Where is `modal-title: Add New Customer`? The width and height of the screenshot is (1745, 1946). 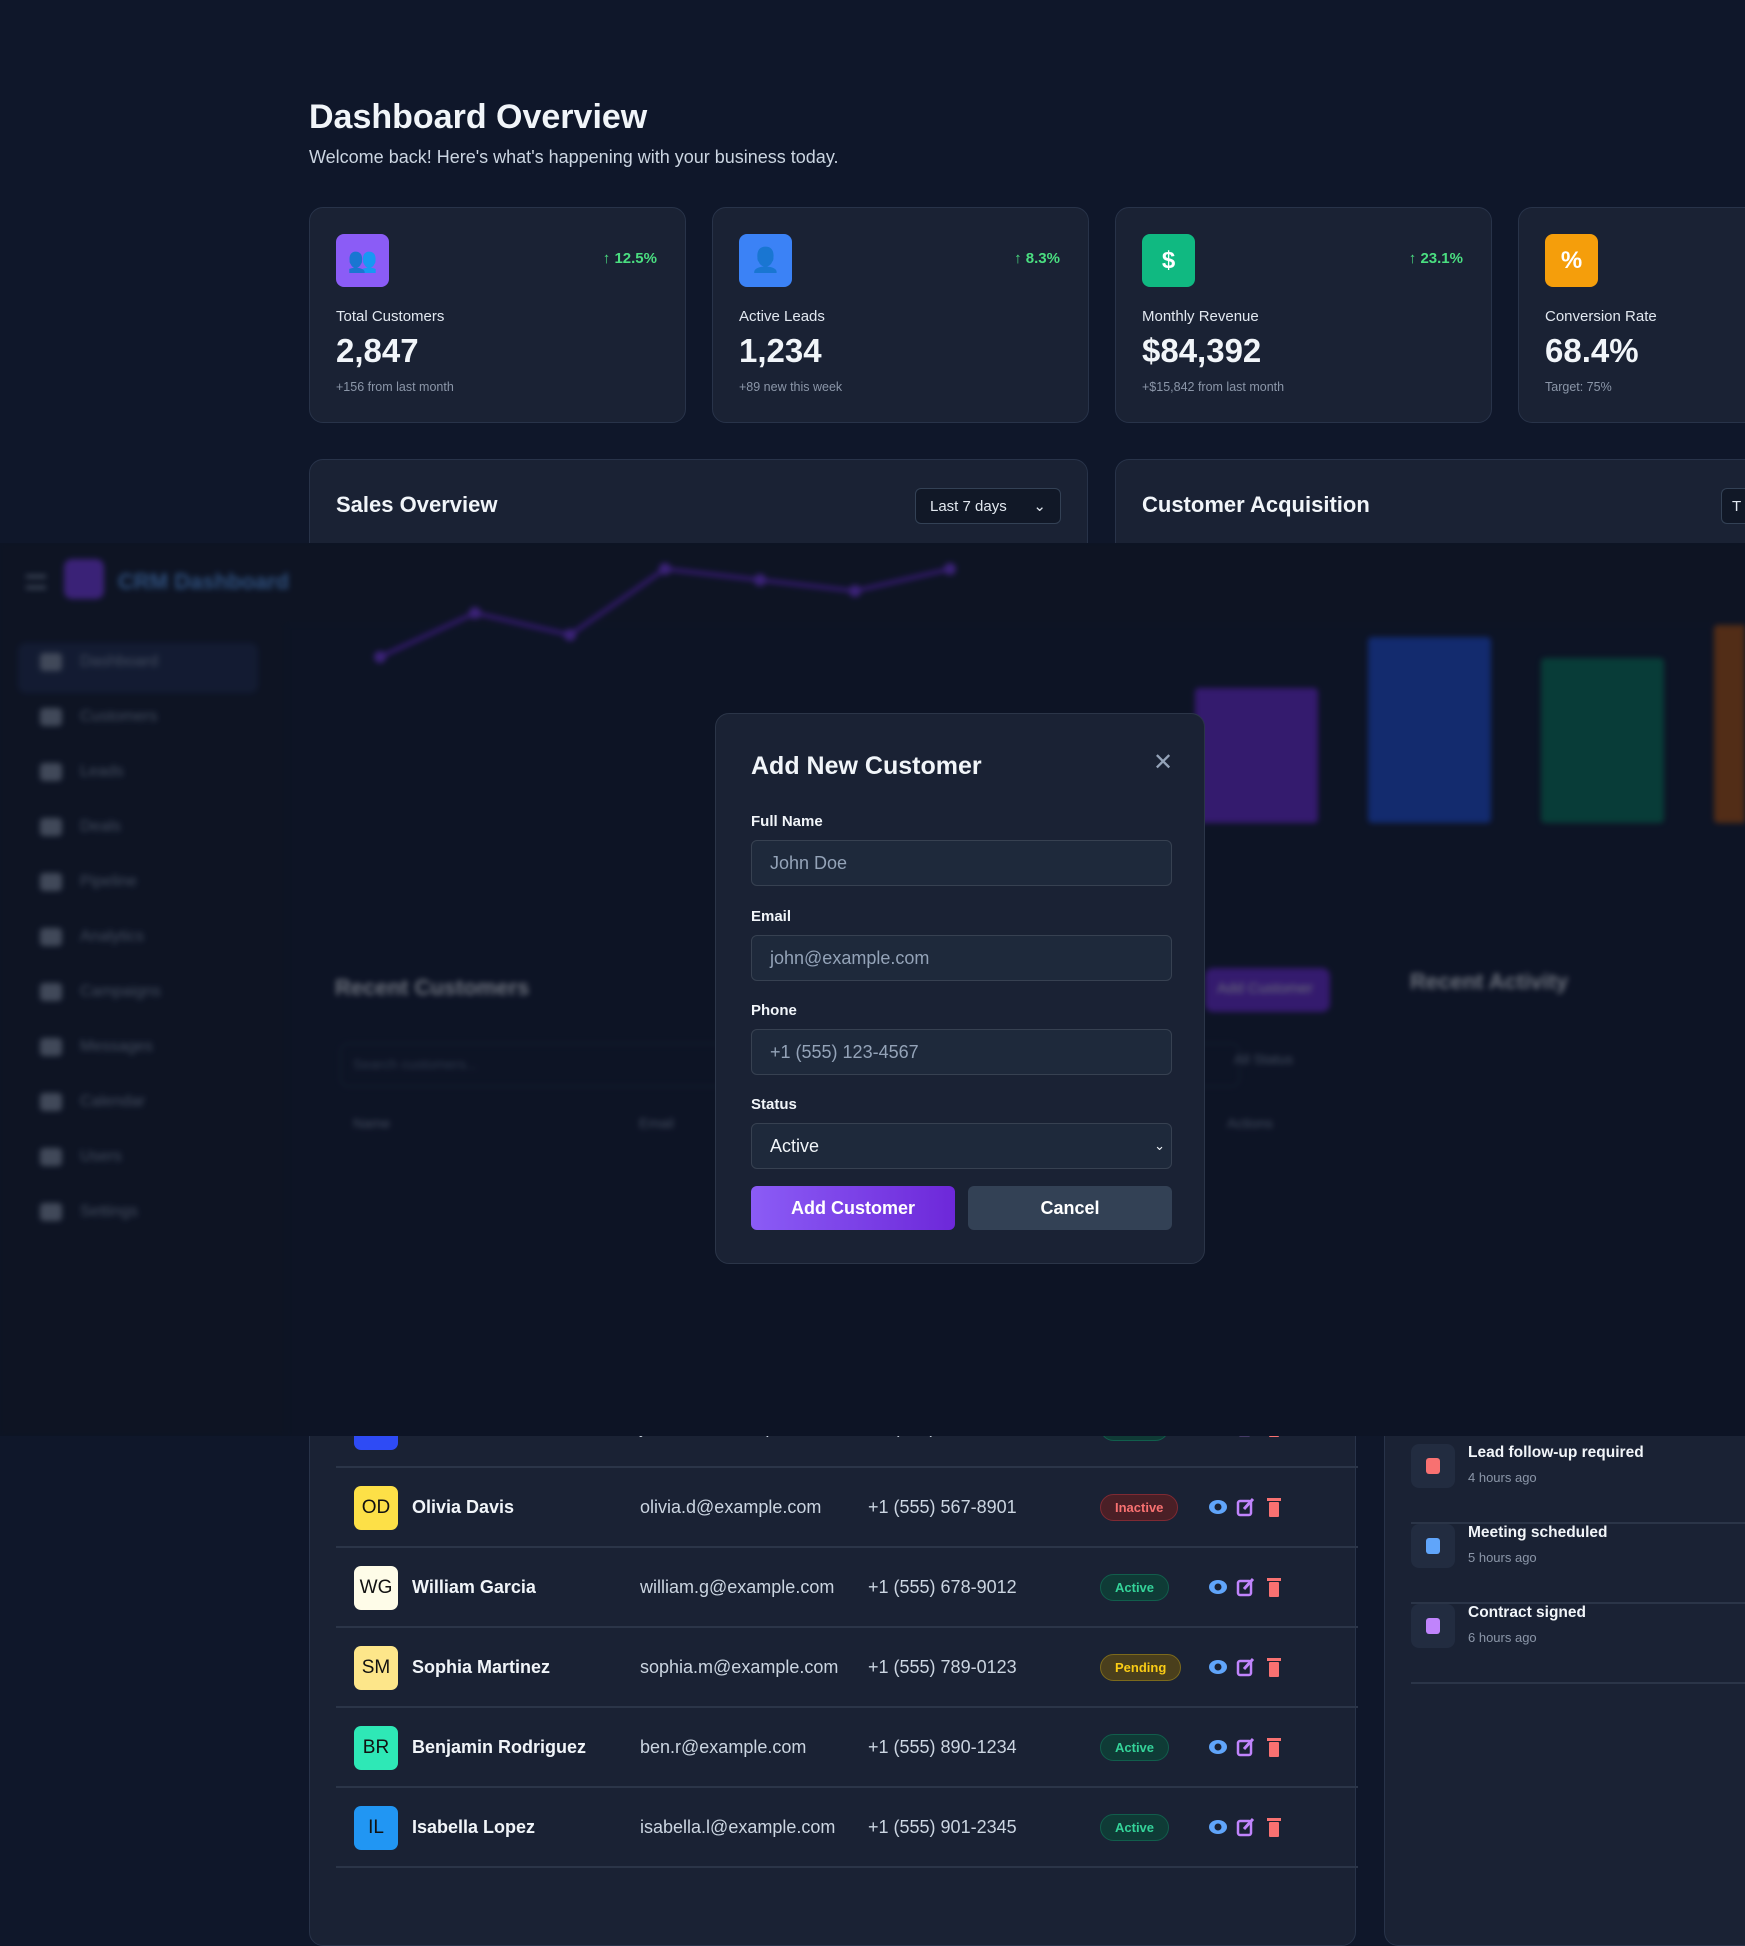
modal-title: Add New Customer is located at coordinates (866, 766).